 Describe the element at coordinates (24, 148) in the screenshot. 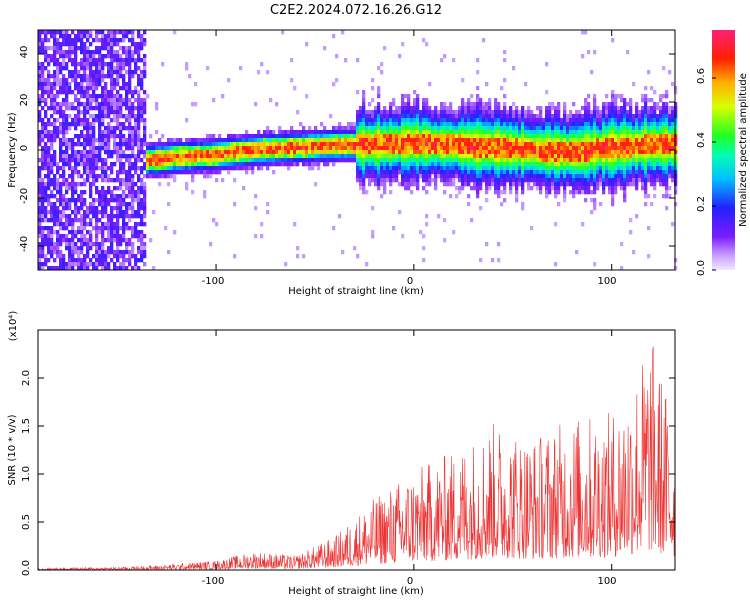

I see `spectrogram-y-tick-label: 0` at that location.